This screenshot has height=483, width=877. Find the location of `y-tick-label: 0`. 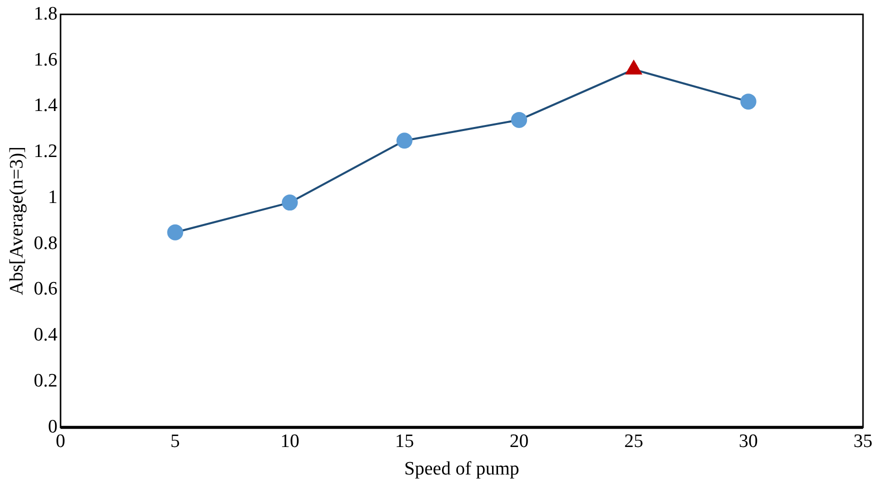

y-tick-label: 0 is located at coordinates (53, 427).